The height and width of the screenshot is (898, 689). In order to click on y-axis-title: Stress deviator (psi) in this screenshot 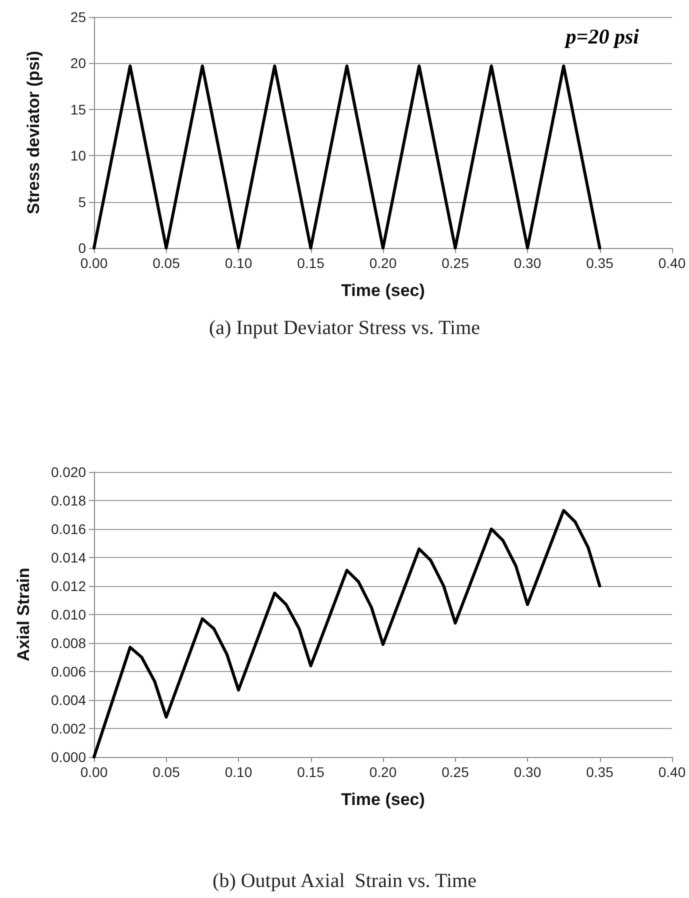, I will do `click(33, 132)`.